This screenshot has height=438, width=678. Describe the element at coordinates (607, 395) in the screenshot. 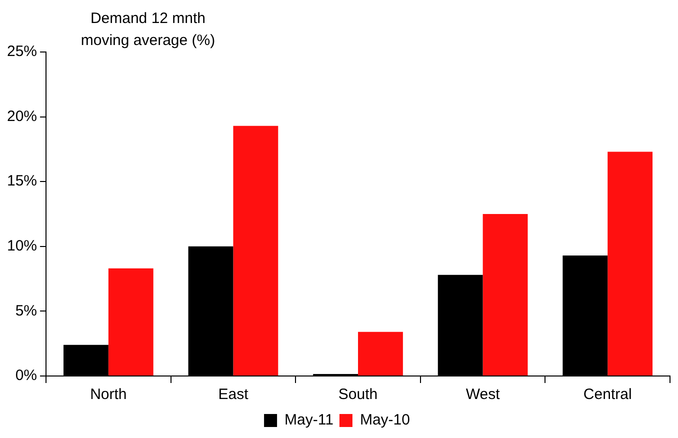

I see `x-tick-label: Central` at that location.